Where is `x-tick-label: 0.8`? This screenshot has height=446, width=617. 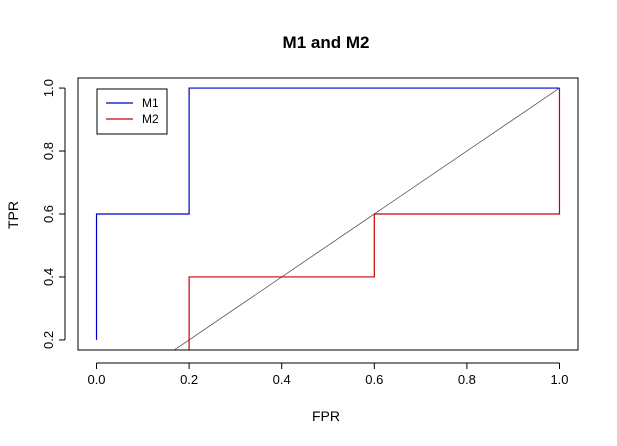 x-tick-label: 0.8 is located at coordinates (467, 379).